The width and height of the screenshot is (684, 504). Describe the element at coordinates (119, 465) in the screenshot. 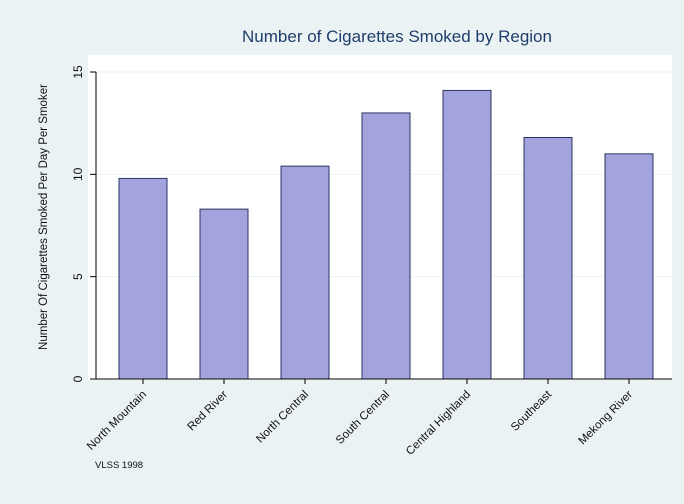

I see `source-note: VLSS 1998` at that location.